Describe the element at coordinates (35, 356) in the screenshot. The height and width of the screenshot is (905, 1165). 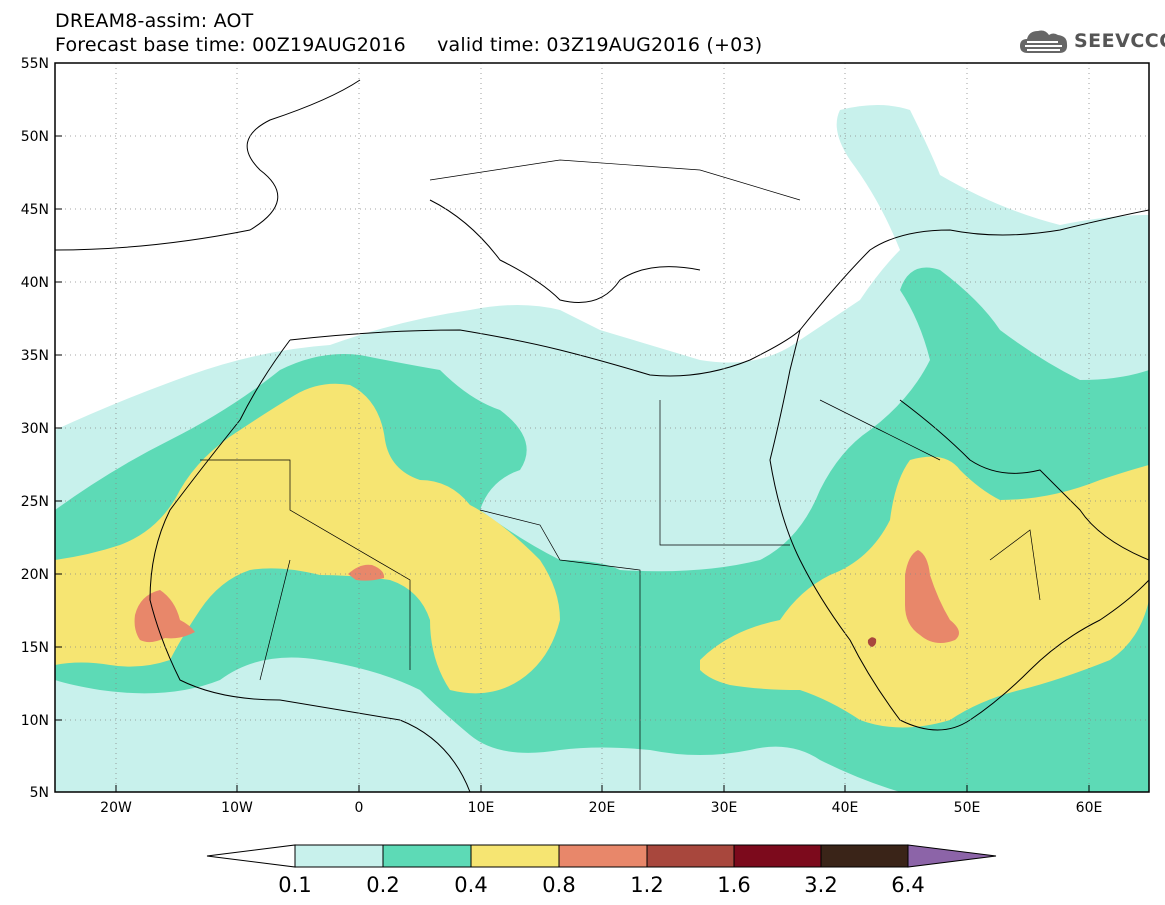
I see `lat-label: 35N` at that location.